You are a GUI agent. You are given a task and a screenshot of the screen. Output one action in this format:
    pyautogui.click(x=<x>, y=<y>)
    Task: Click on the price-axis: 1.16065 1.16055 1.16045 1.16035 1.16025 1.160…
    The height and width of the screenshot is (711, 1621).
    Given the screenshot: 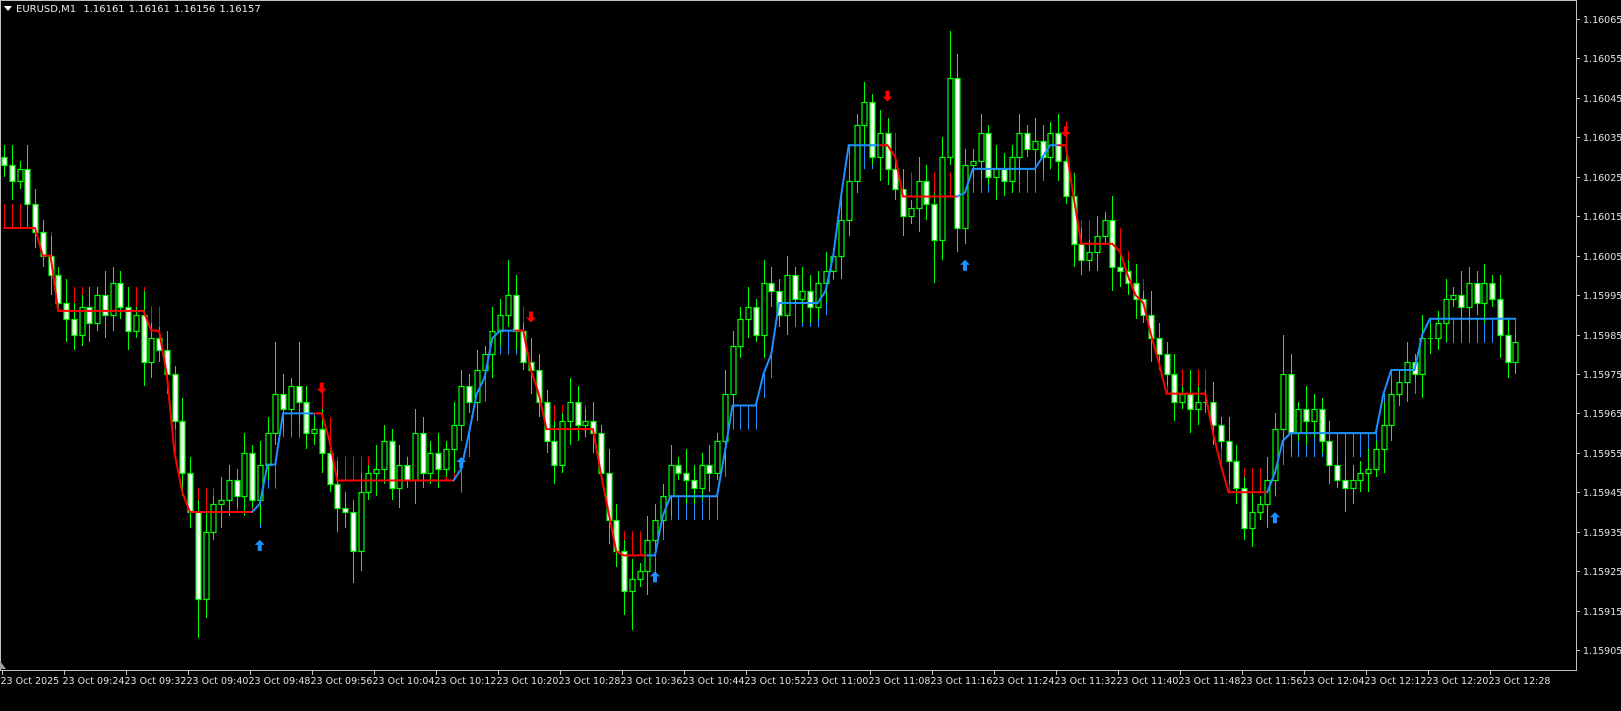 What is the action you would take?
    pyautogui.click(x=1598, y=336)
    